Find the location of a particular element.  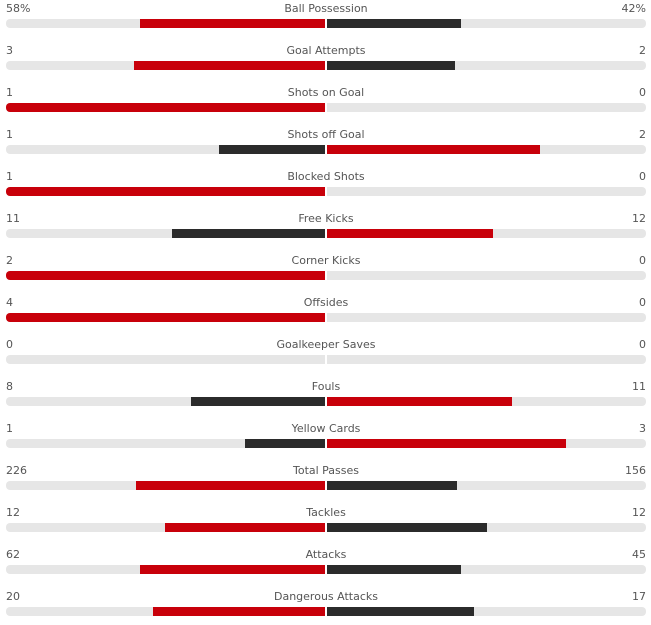

home-value: 2 is located at coordinates (9, 260).